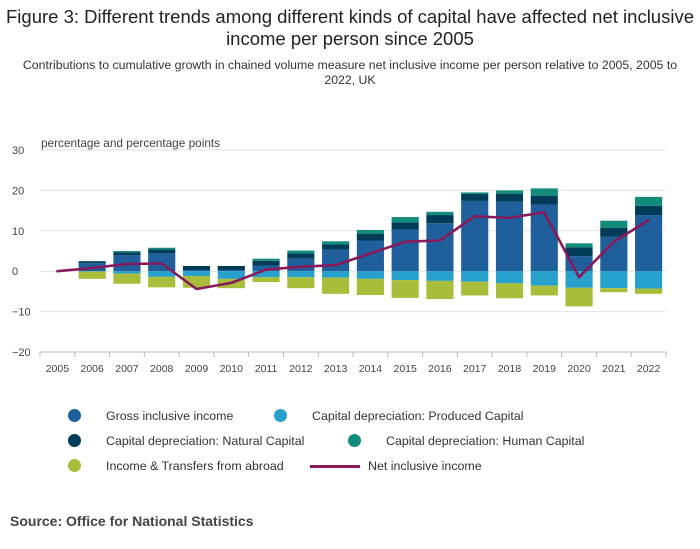 The height and width of the screenshot is (549, 700). Describe the element at coordinates (130, 143) in the screenshot. I see `y-axis-label: percentage and percentage points` at that location.